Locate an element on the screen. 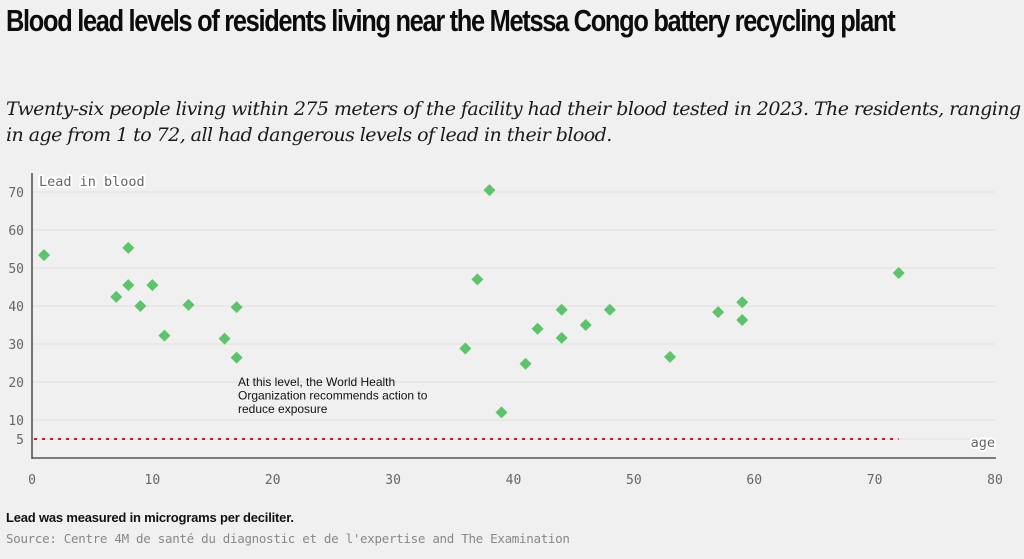  x-tick-label: 70 is located at coordinates (875, 480).